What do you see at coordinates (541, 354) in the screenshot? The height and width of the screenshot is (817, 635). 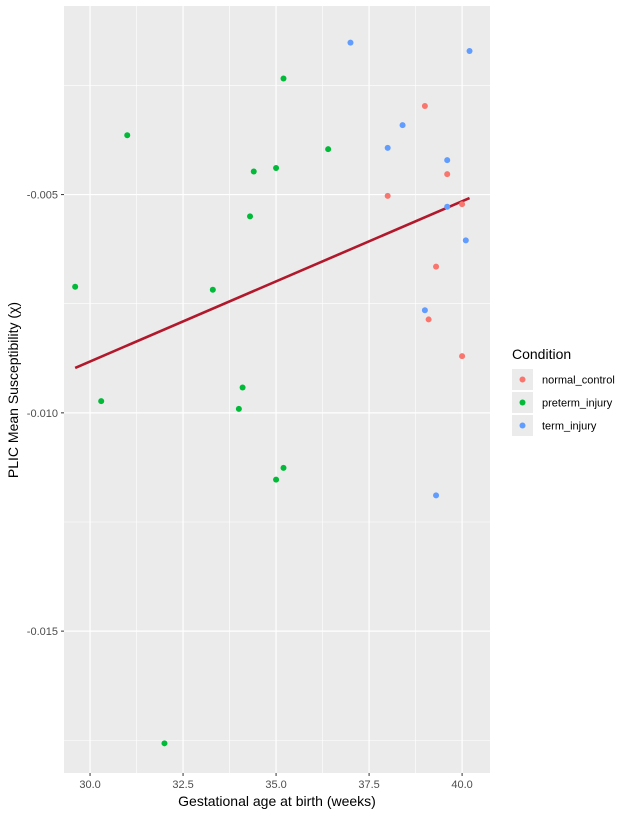 I see `legend-title: Condition` at bounding box center [541, 354].